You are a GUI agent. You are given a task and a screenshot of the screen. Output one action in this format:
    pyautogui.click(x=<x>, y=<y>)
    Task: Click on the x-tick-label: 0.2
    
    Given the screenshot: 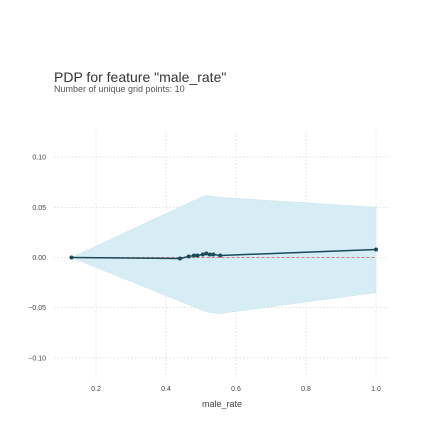 What is the action you would take?
    pyautogui.click(x=96, y=389)
    